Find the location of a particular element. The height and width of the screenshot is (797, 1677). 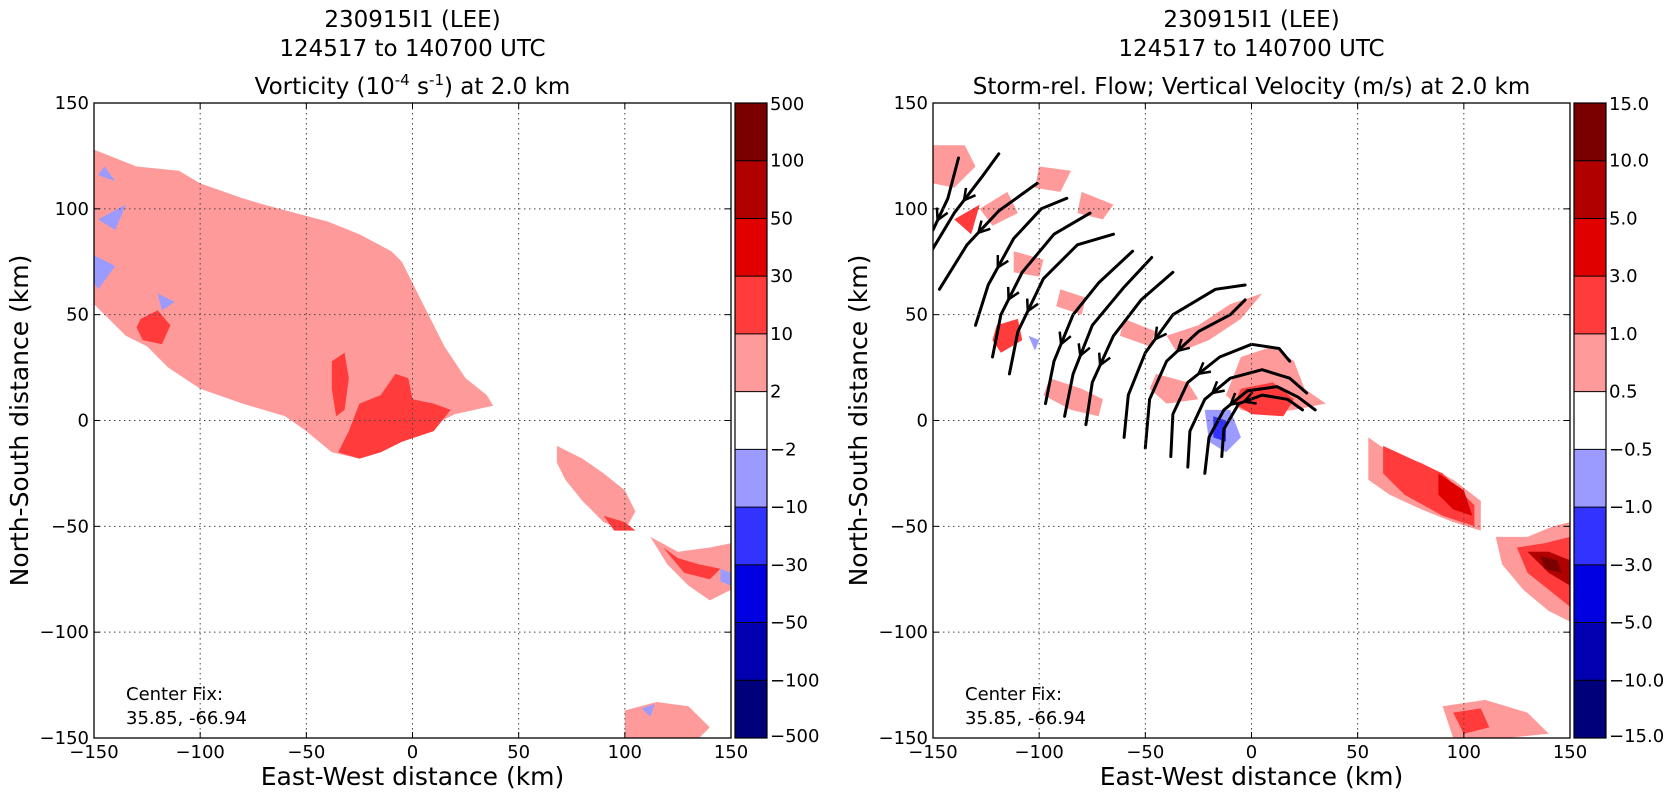

colorbar-tick-label: 3.0 is located at coordinates (1623, 276).